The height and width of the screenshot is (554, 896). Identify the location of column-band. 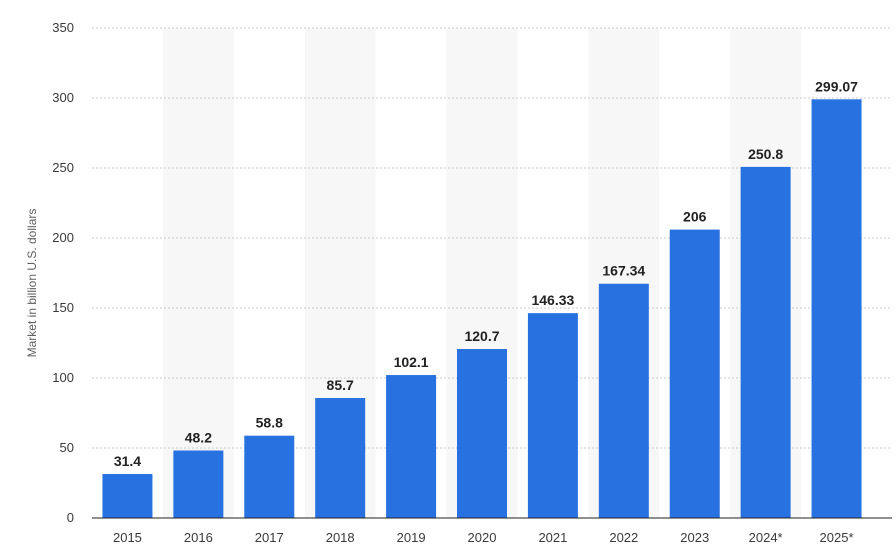
(198, 273).